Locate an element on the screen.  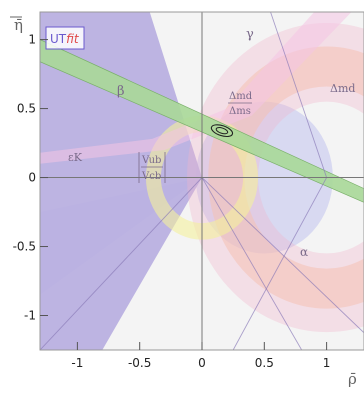
vub-numerator: Vub is located at coordinates (151, 160).